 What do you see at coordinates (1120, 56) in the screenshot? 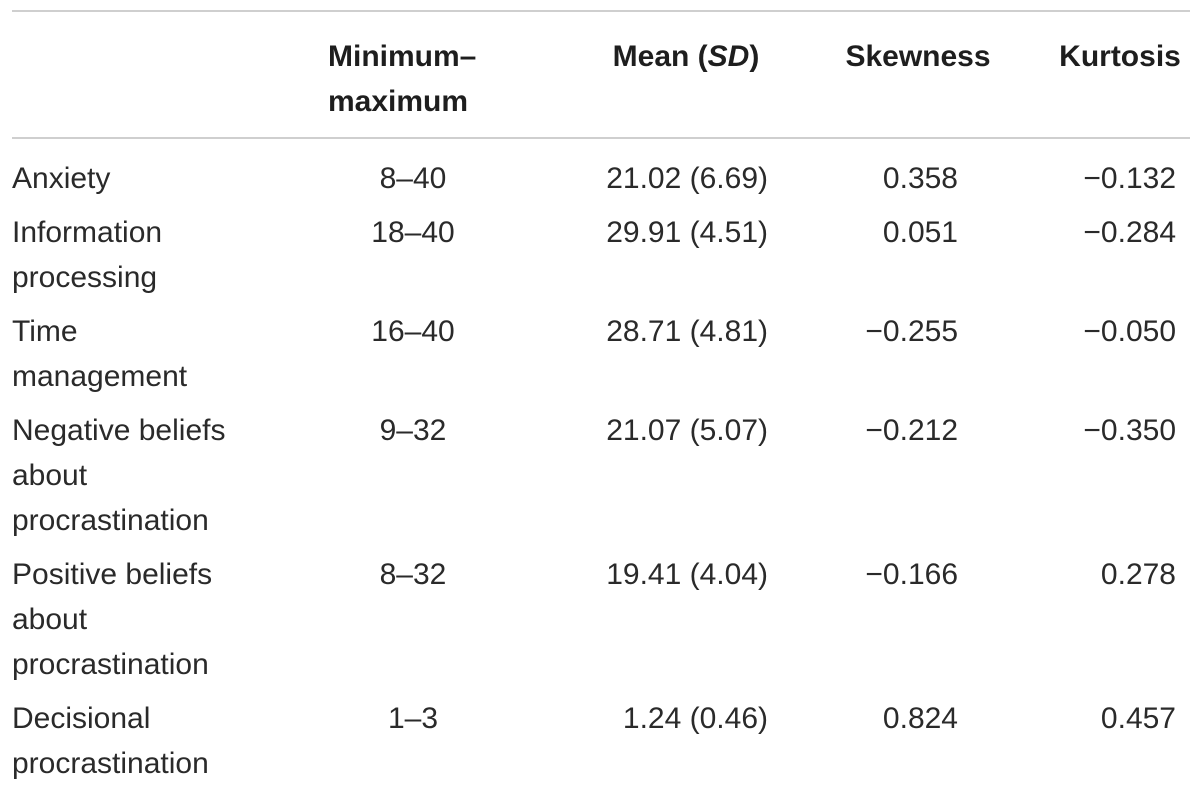
I see `header-kurtosis: Kurtosis` at bounding box center [1120, 56].